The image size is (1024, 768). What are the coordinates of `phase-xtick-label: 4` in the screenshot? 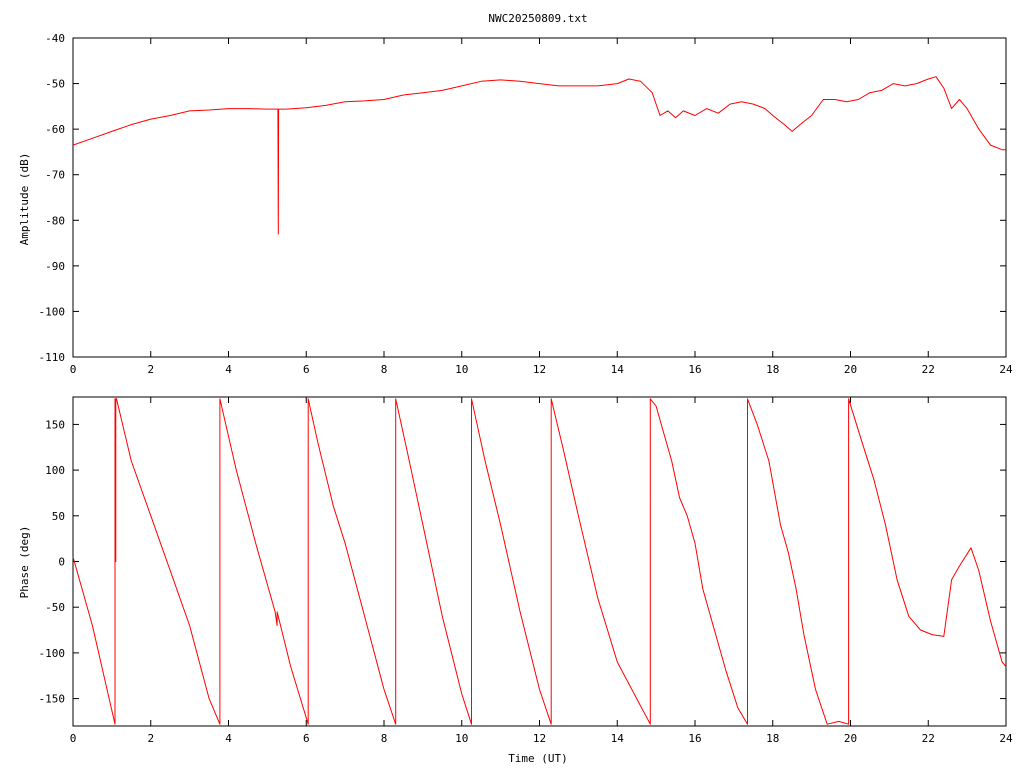 It's located at (228, 738).